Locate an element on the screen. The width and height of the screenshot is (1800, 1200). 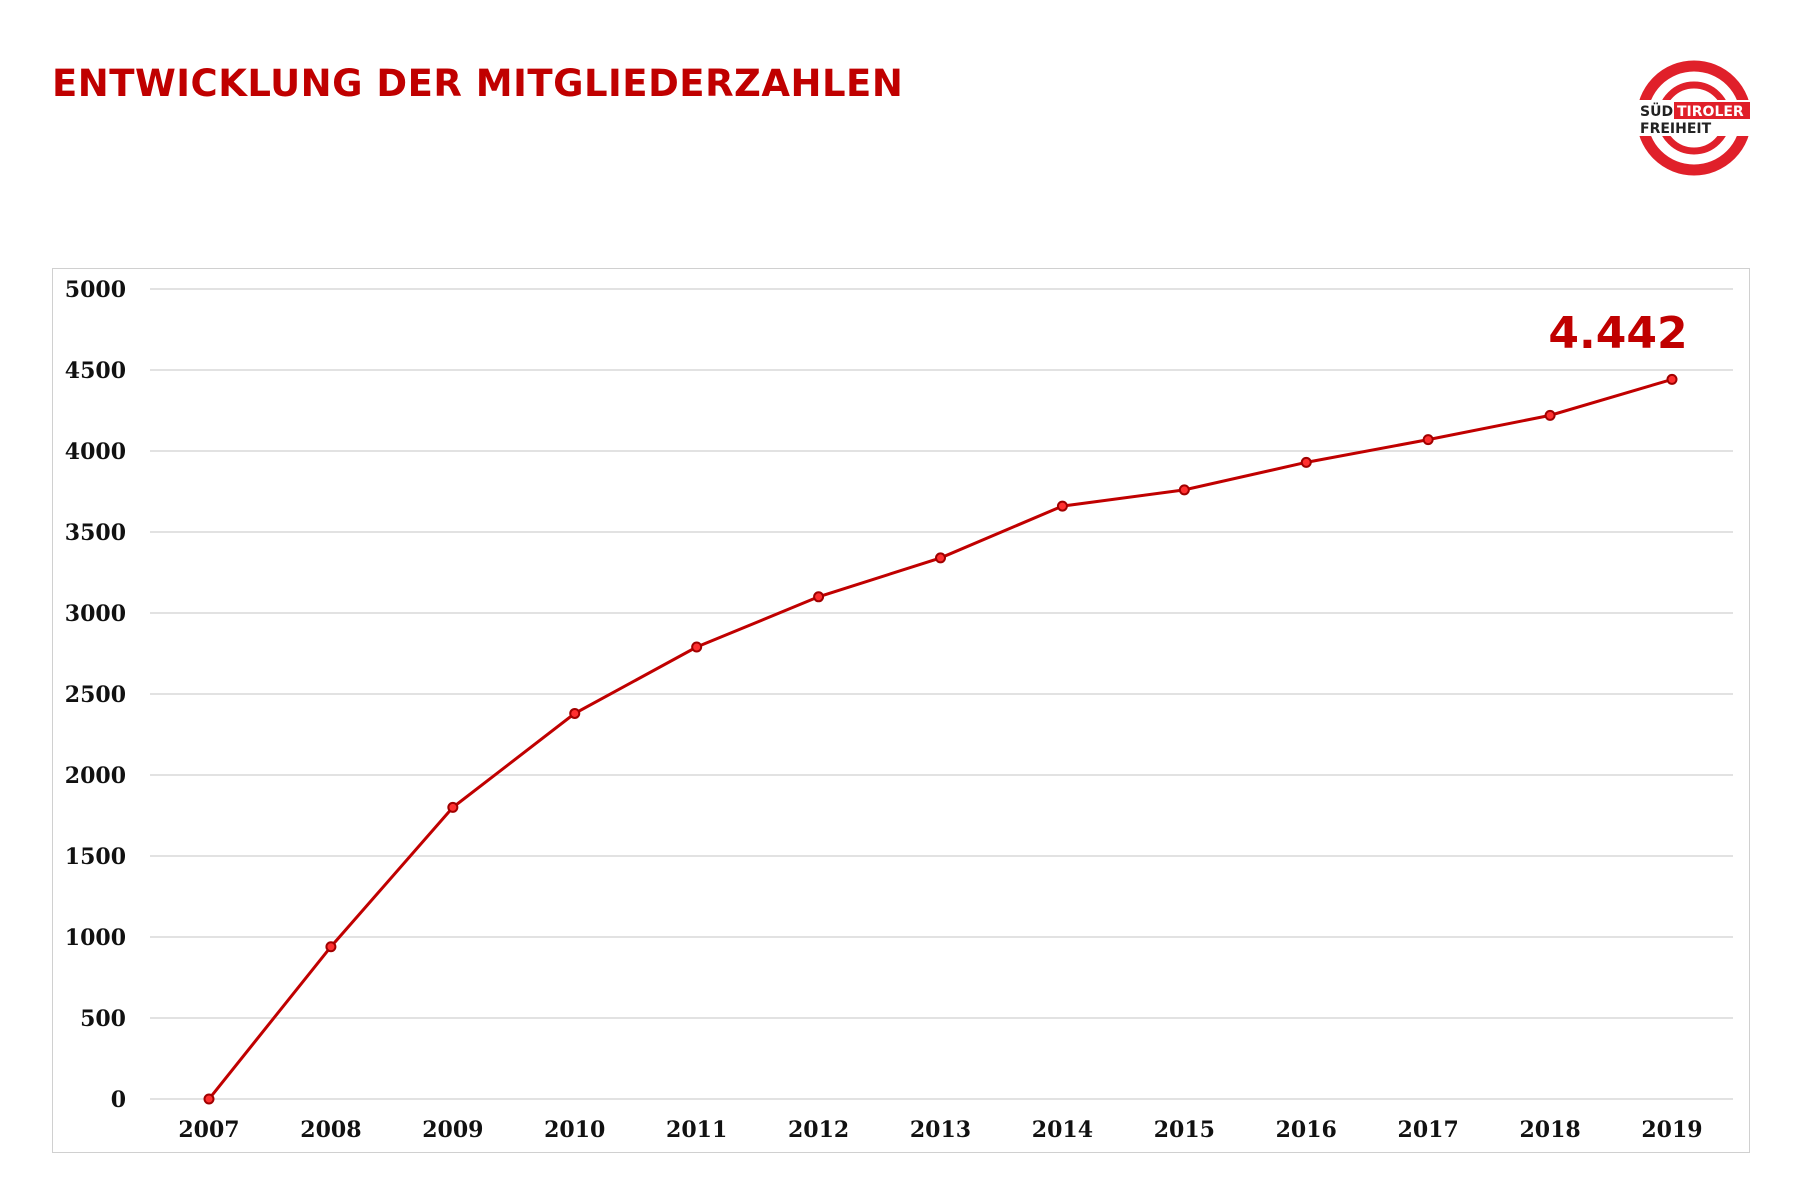
x-tick-label: 2013 is located at coordinates (940, 1130).